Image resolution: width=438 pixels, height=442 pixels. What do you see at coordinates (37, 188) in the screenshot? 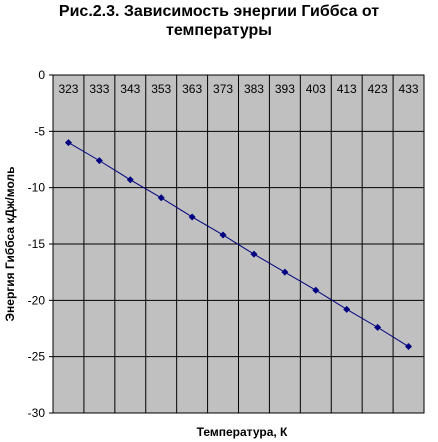
I see `y-tick-label: -10` at bounding box center [37, 188].